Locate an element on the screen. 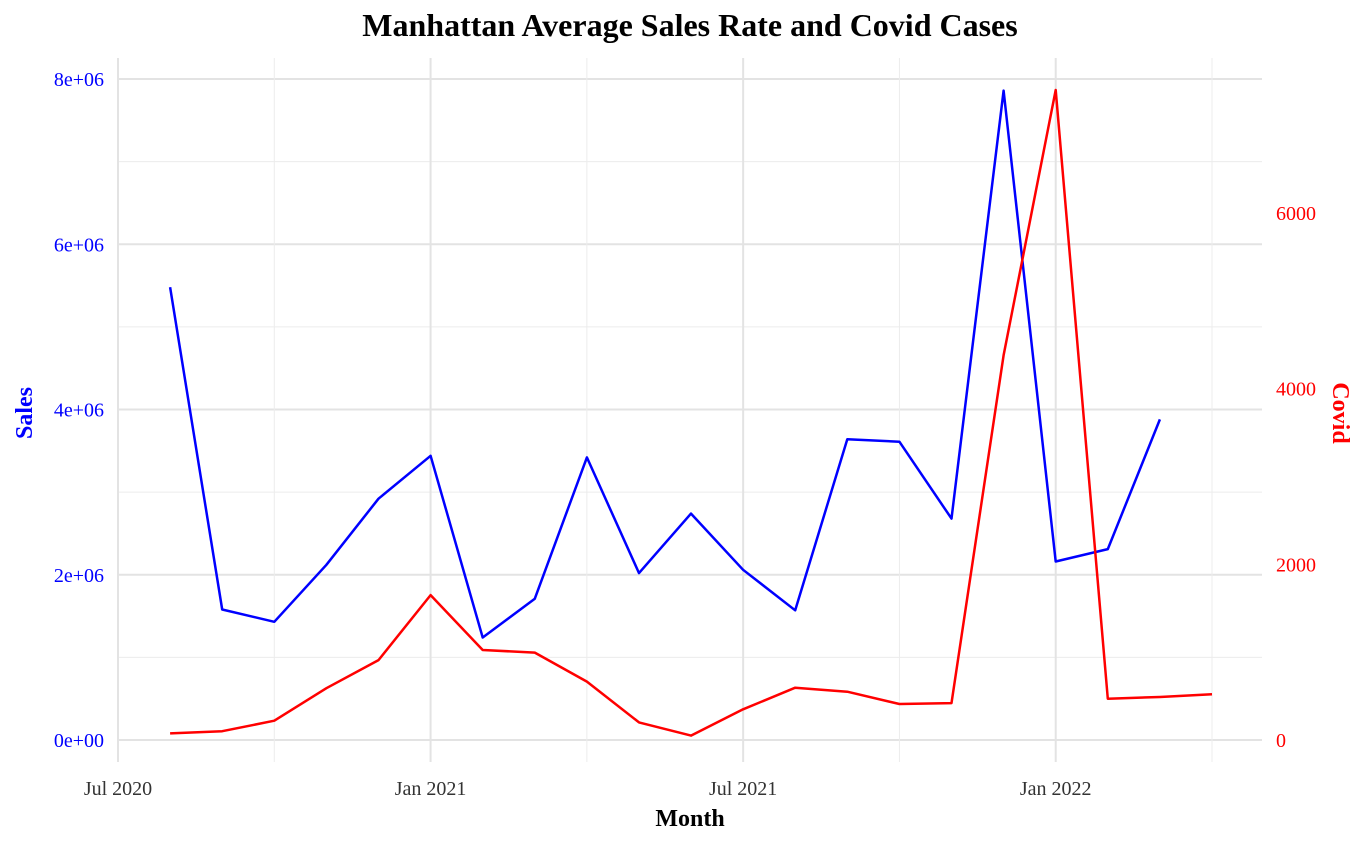  y-left-ticks: 0e+00 2e+06 4e+06 6e+06 8e+06 is located at coordinates (79, 410).